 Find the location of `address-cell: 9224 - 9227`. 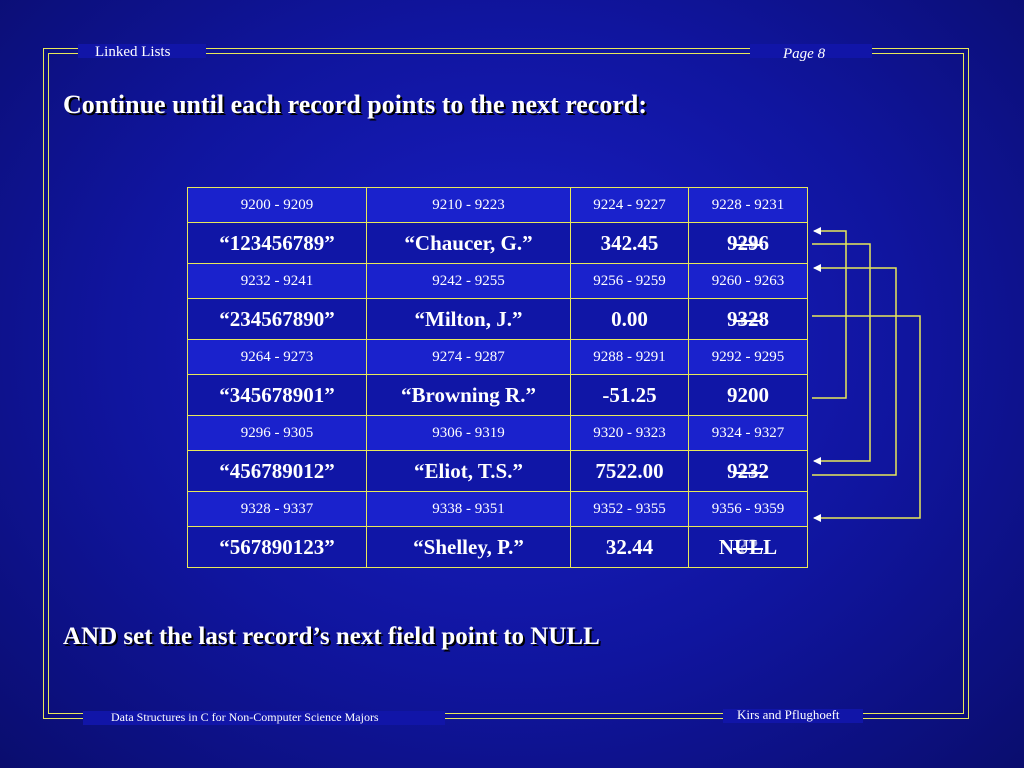

address-cell: 9224 - 9227 is located at coordinates (629, 205).